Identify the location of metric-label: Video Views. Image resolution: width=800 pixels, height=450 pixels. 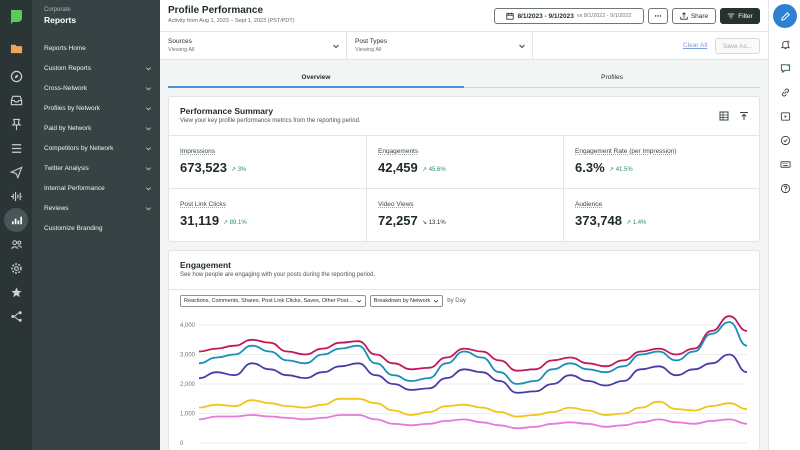
(396, 204).